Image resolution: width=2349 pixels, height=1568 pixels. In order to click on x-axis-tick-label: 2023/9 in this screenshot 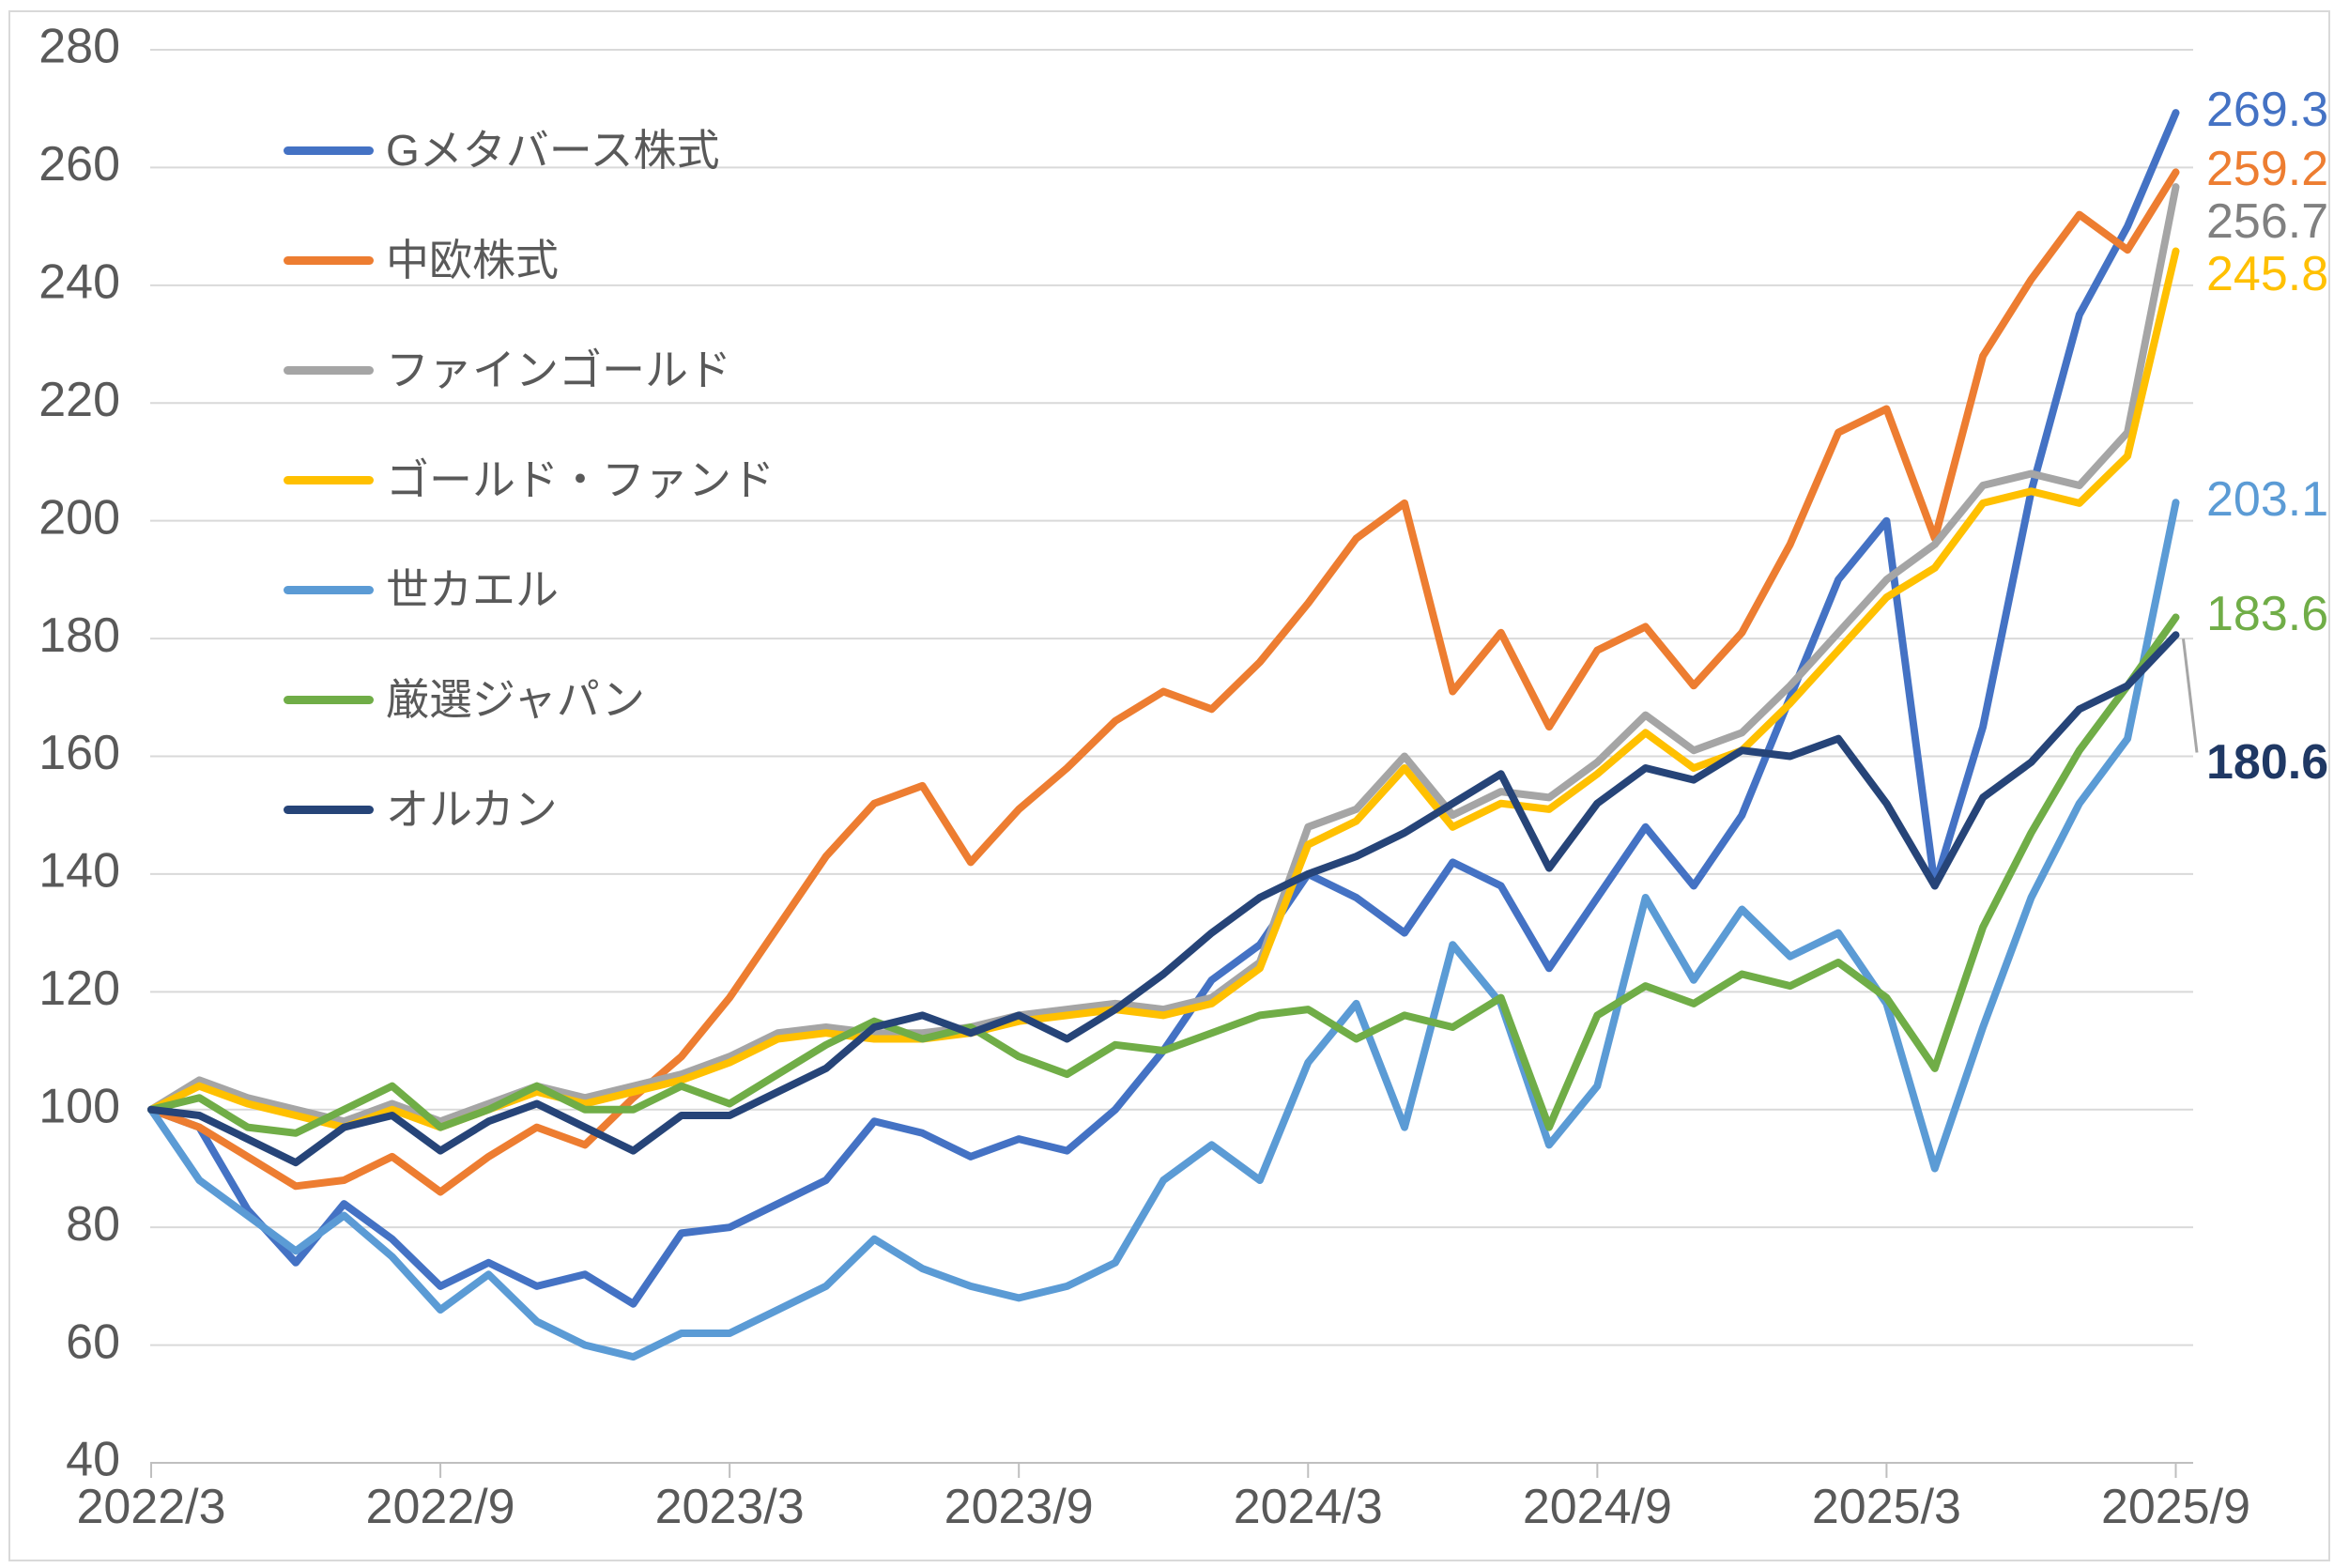, I will do `click(1019, 1507)`.